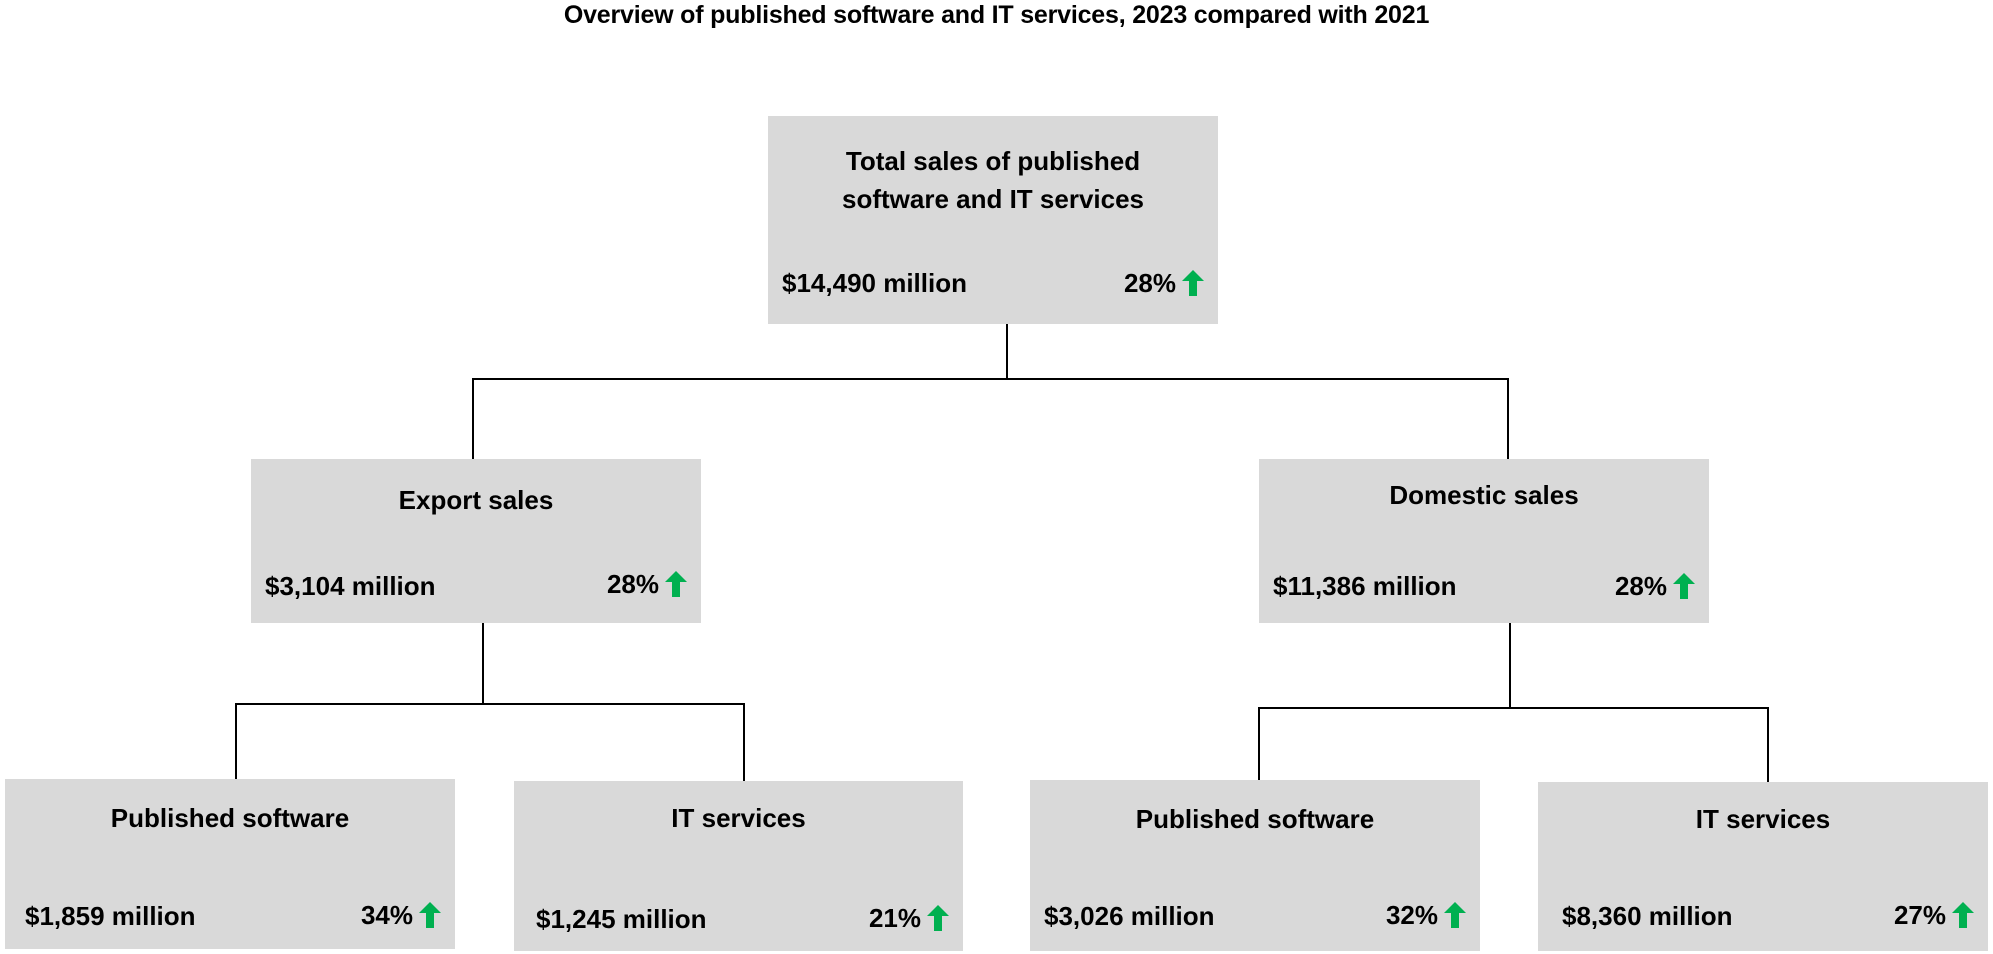  What do you see at coordinates (1129, 916) in the screenshot?
I see `node-value: $3,026 million` at bounding box center [1129, 916].